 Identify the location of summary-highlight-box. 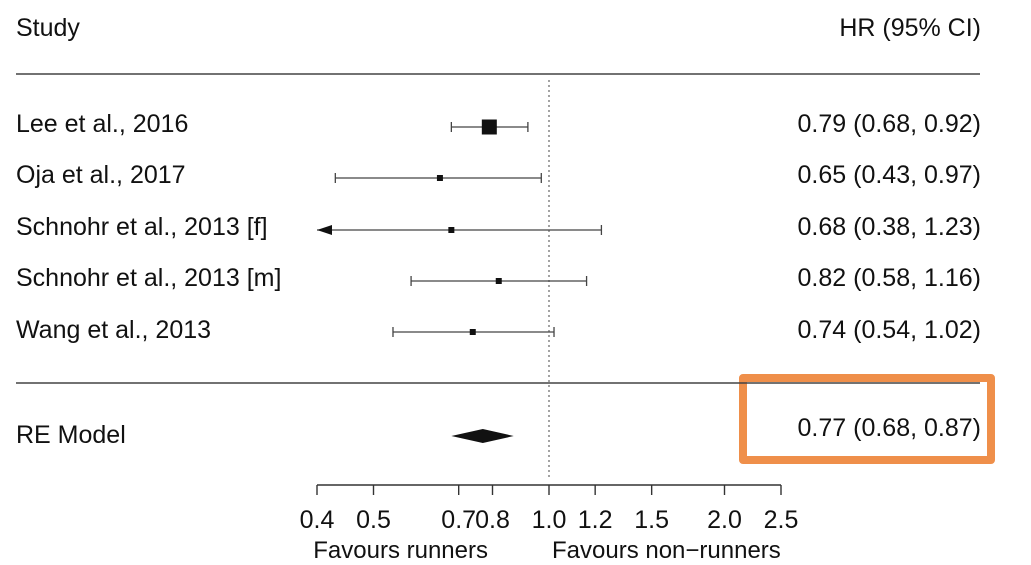
(867, 419).